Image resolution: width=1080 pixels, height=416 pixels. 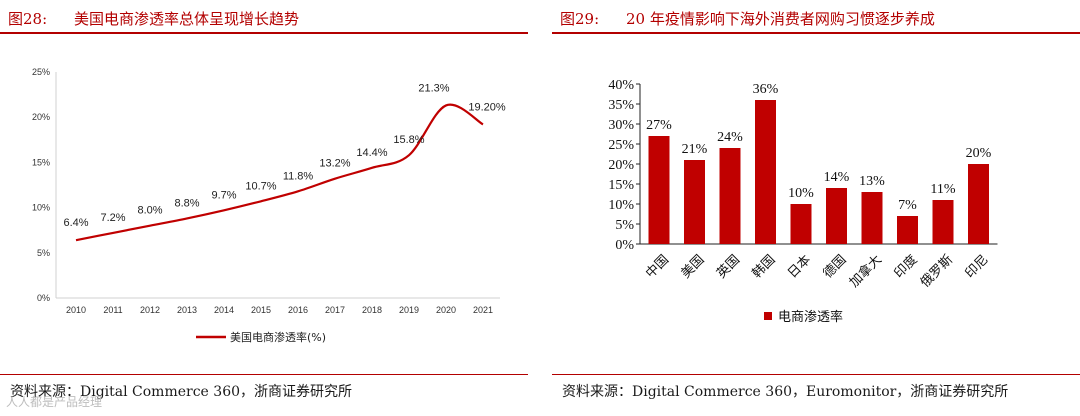 What do you see at coordinates (766, 89) in the screenshot?
I see `data-label: 36%` at bounding box center [766, 89].